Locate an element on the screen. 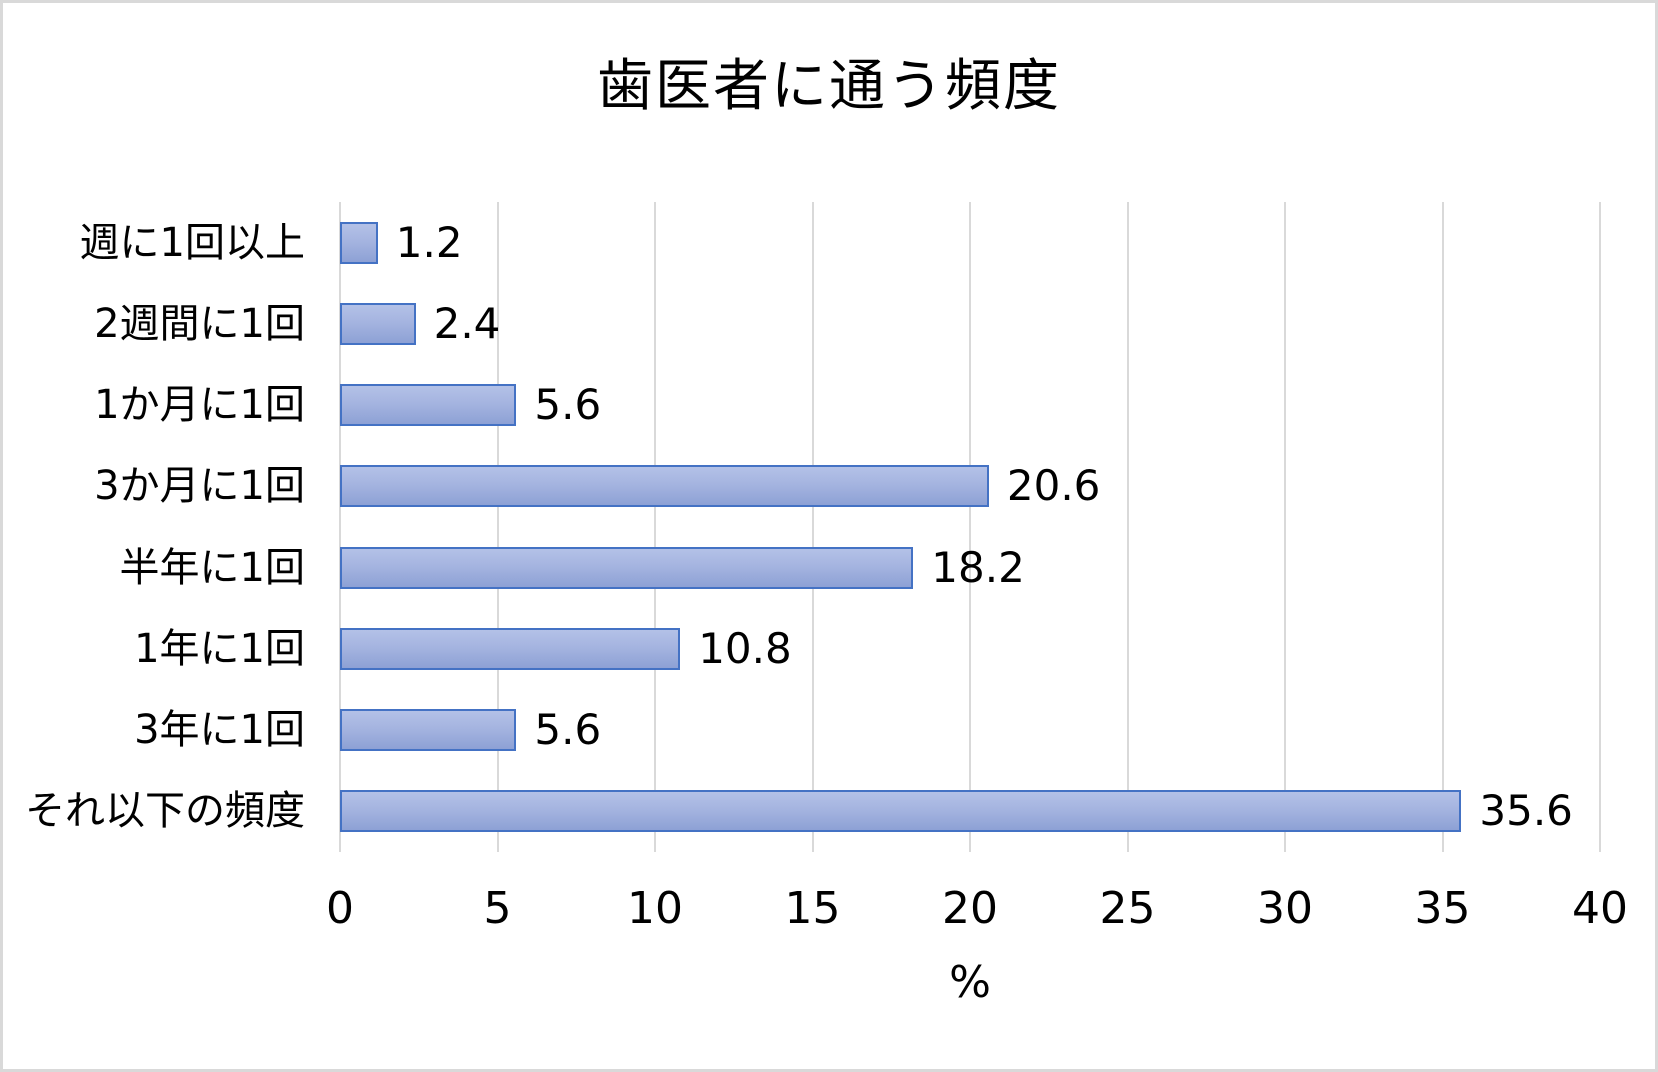  value-label: 10.8 is located at coordinates (745, 648).